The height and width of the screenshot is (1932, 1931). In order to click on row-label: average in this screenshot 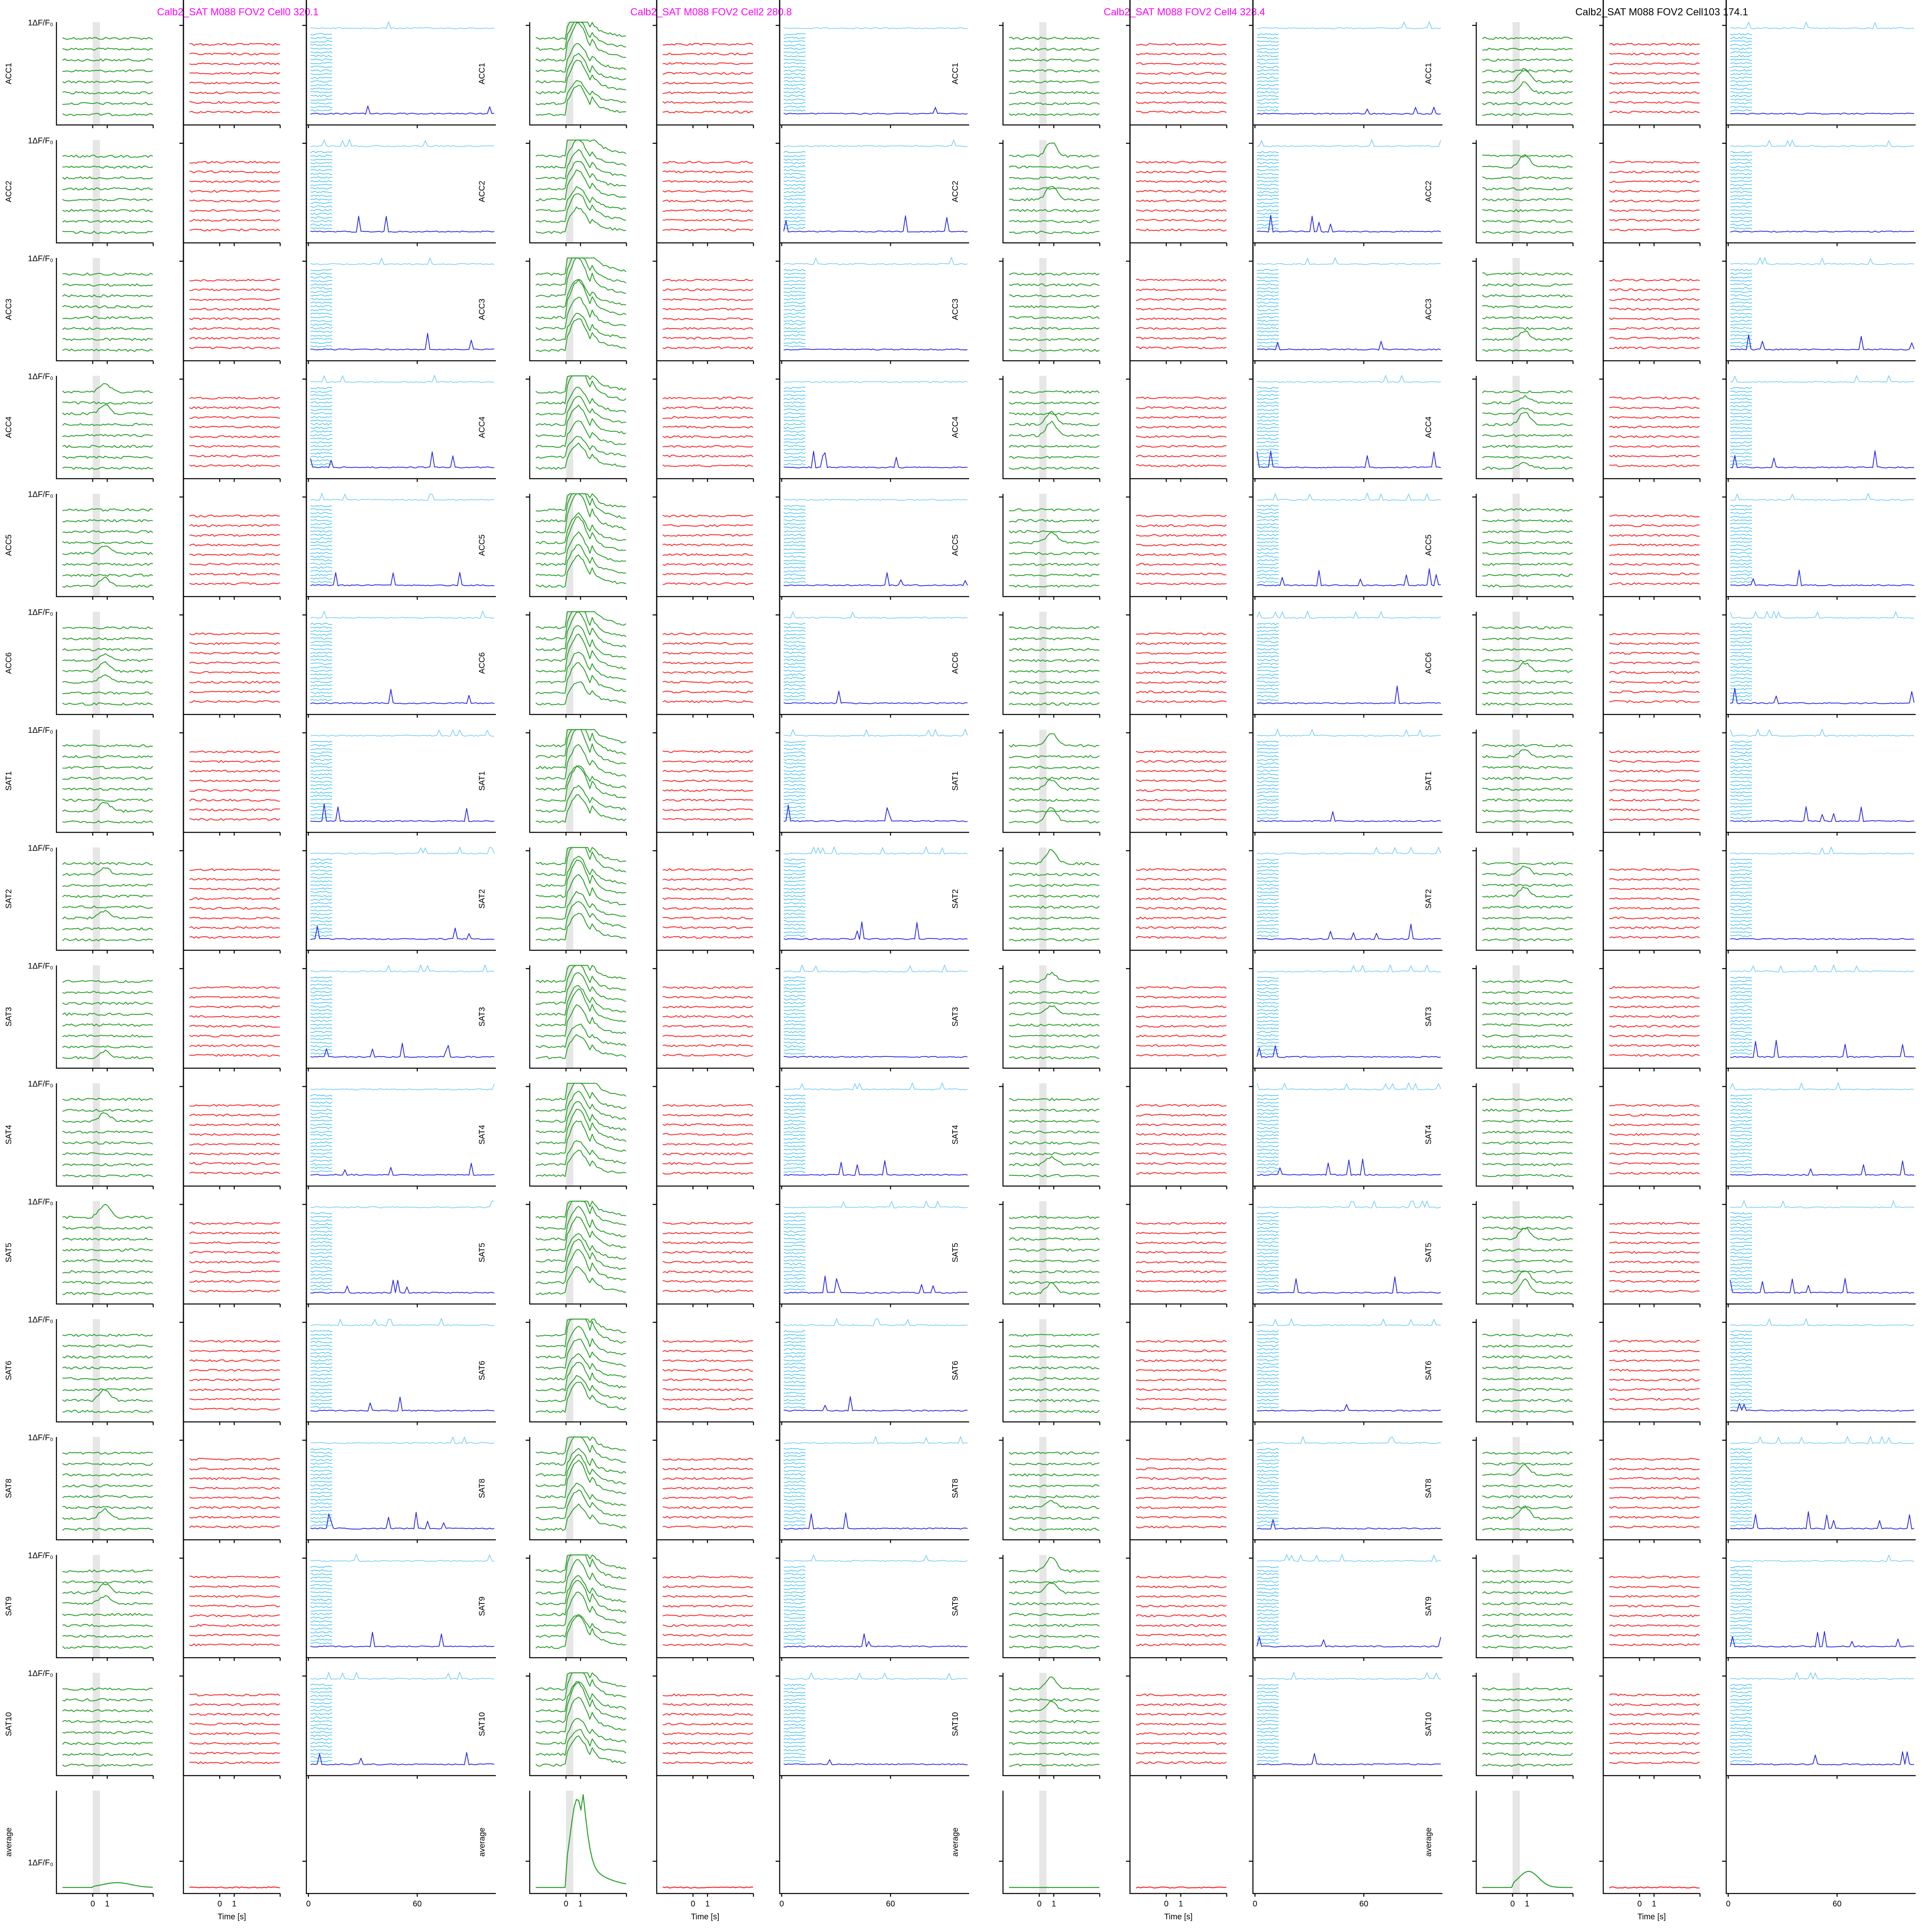, I will do `click(1428, 1842)`.